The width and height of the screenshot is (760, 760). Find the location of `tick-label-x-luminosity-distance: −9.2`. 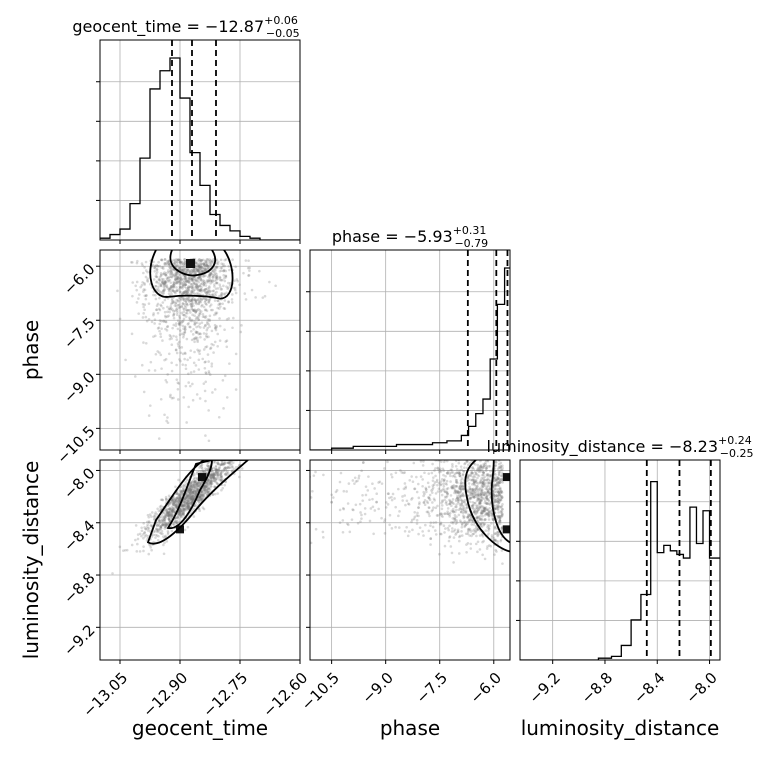

tick-label-x-luminosity-distance: −9.2 is located at coordinates (545, 688).